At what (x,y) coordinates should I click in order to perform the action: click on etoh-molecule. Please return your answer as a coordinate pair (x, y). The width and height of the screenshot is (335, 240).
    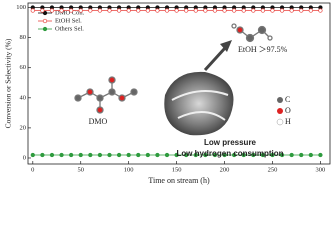
    Looking at the image, I should click on (252, 33).